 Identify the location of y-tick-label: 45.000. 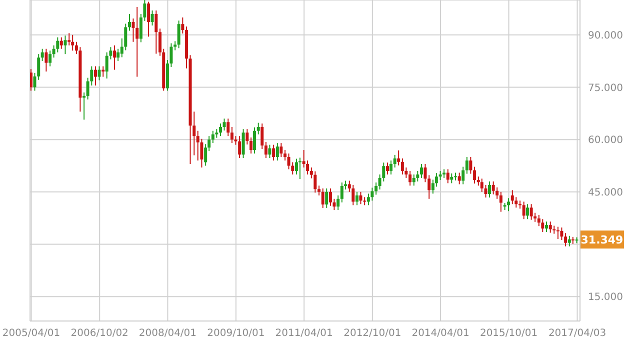
(605, 192).